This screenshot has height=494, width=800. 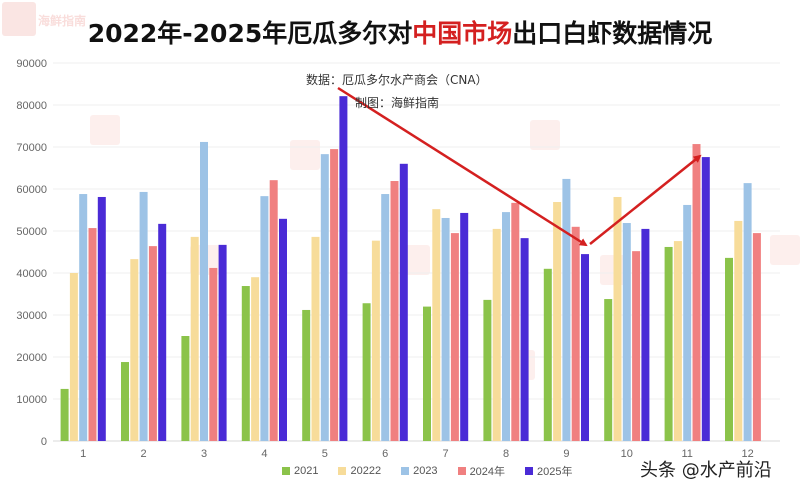 What do you see at coordinates (306, 471) in the screenshot?
I see `legend-label: 2021` at bounding box center [306, 471].